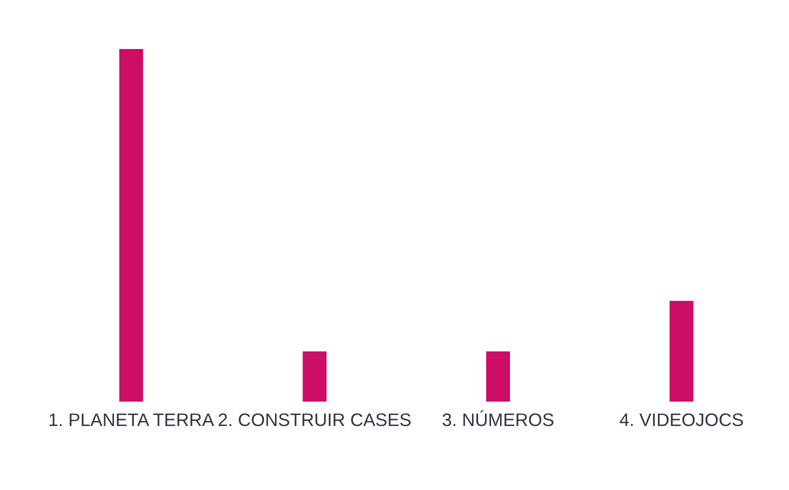 This screenshot has width=789, height=490. I want to click on x-tick-label: 3. NÚMEROS, so click(498, 418).